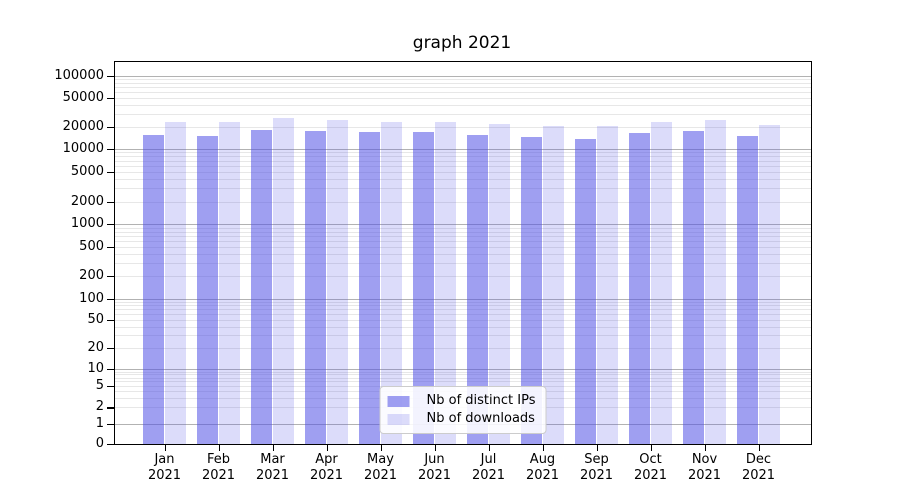 This screenshot has height=500, width=900. What do you see at coordinates (87, 224) in the screenshot?
I see `y-tick-label: 1000` at bounding box center [87, 224].